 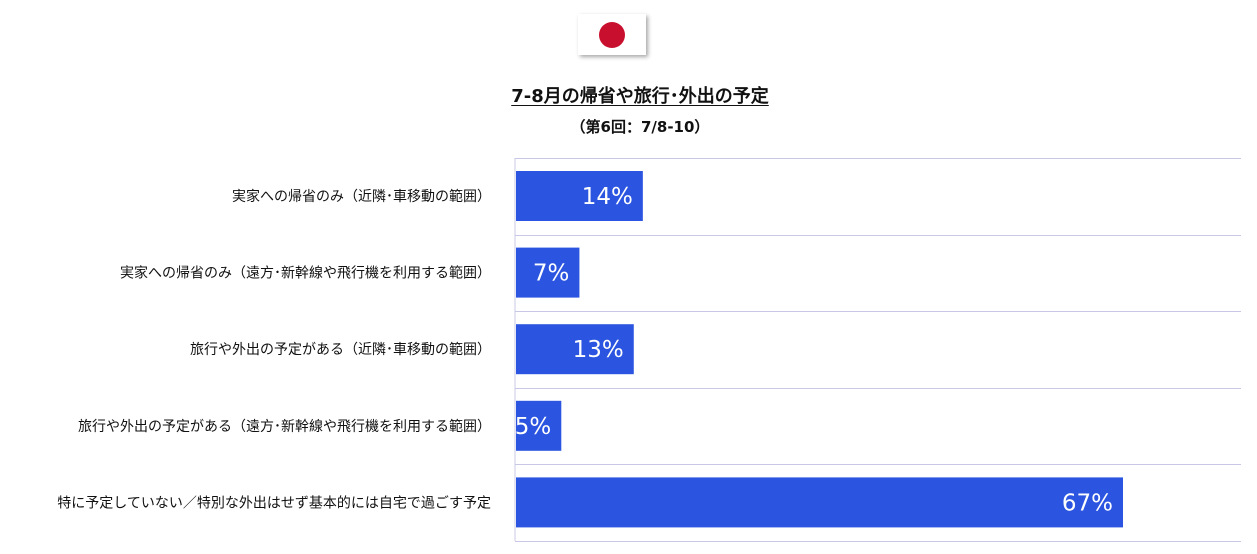 I want to click on category-label: 実家への帰省のみ（遠方･新幹線や飛行機を利用する範囲）, so click(x=305, y=273).